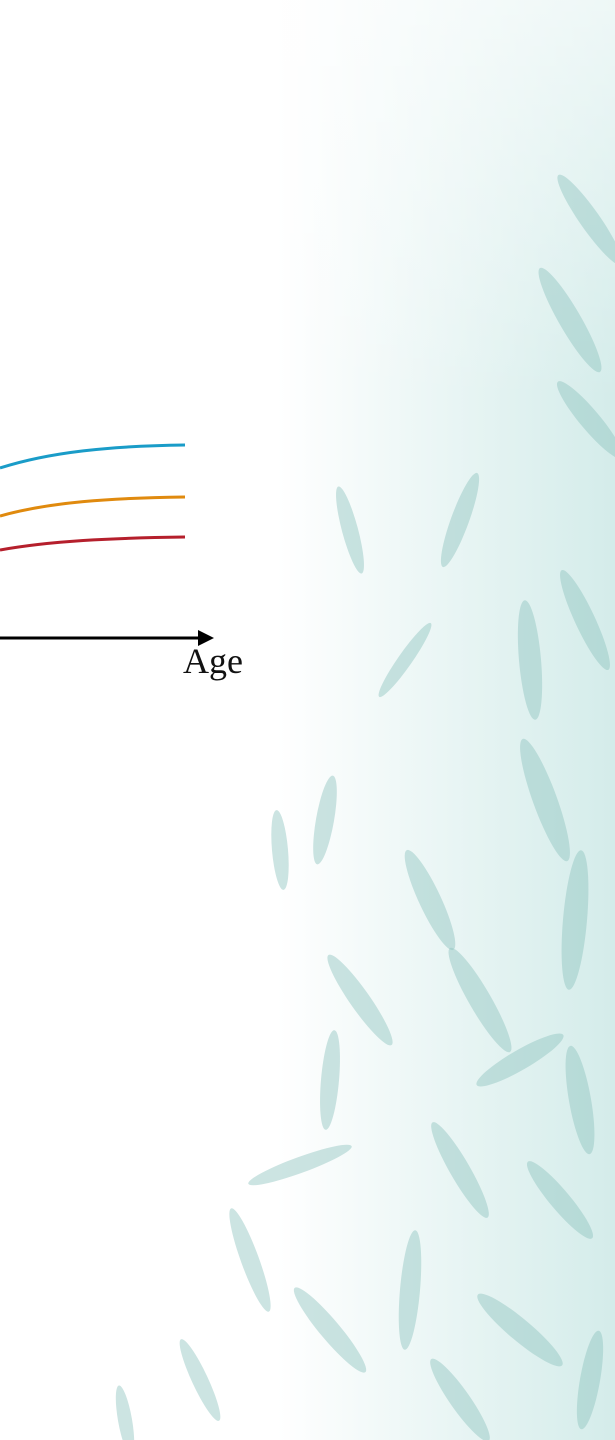 This screenshot has height=1440, width=615. What do you see at coordinates (93, 506) in the screenshot?
I see `curve-orange` at bounding box center [93, 506].